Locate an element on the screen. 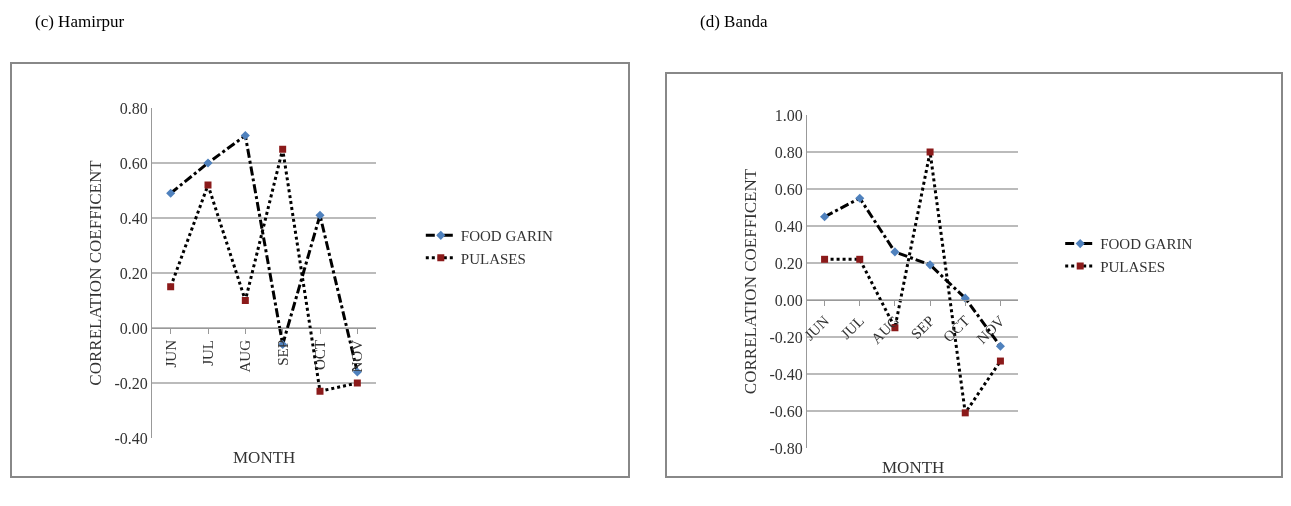  y-tick-label: -0.80 is located at coordinates (786, 448).